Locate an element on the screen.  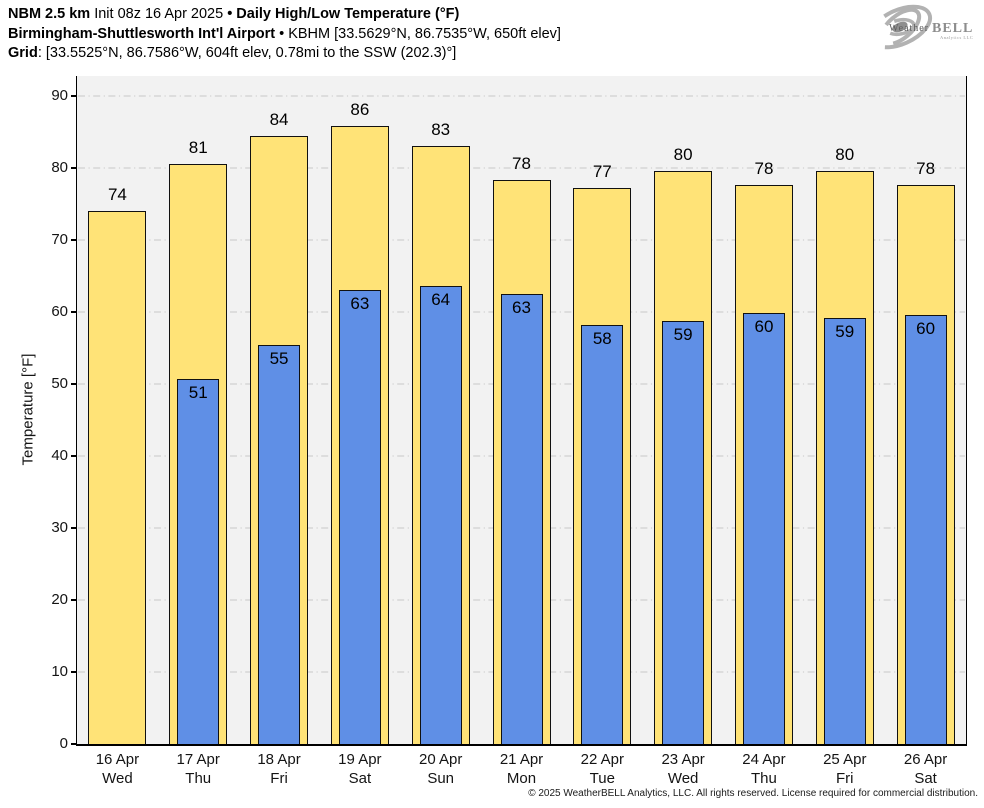
init-time: Init 08z 16 Apr 2025 is located at coordinates (159, 14).